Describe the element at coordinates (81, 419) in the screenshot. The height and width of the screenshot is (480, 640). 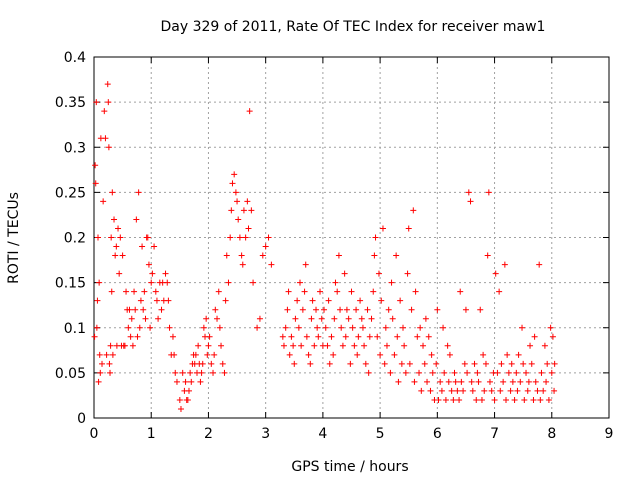
I see `y-tick-label: 0` at that location.